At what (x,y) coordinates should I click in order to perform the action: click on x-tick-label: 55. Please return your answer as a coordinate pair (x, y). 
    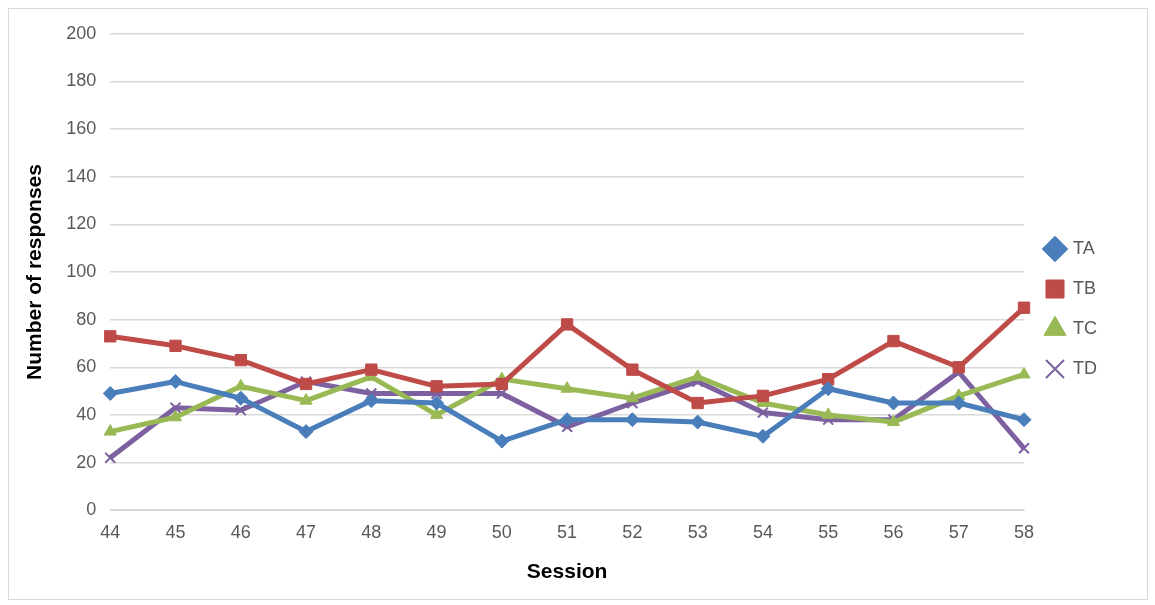
    Looking at the image, I should click on (828, 531).